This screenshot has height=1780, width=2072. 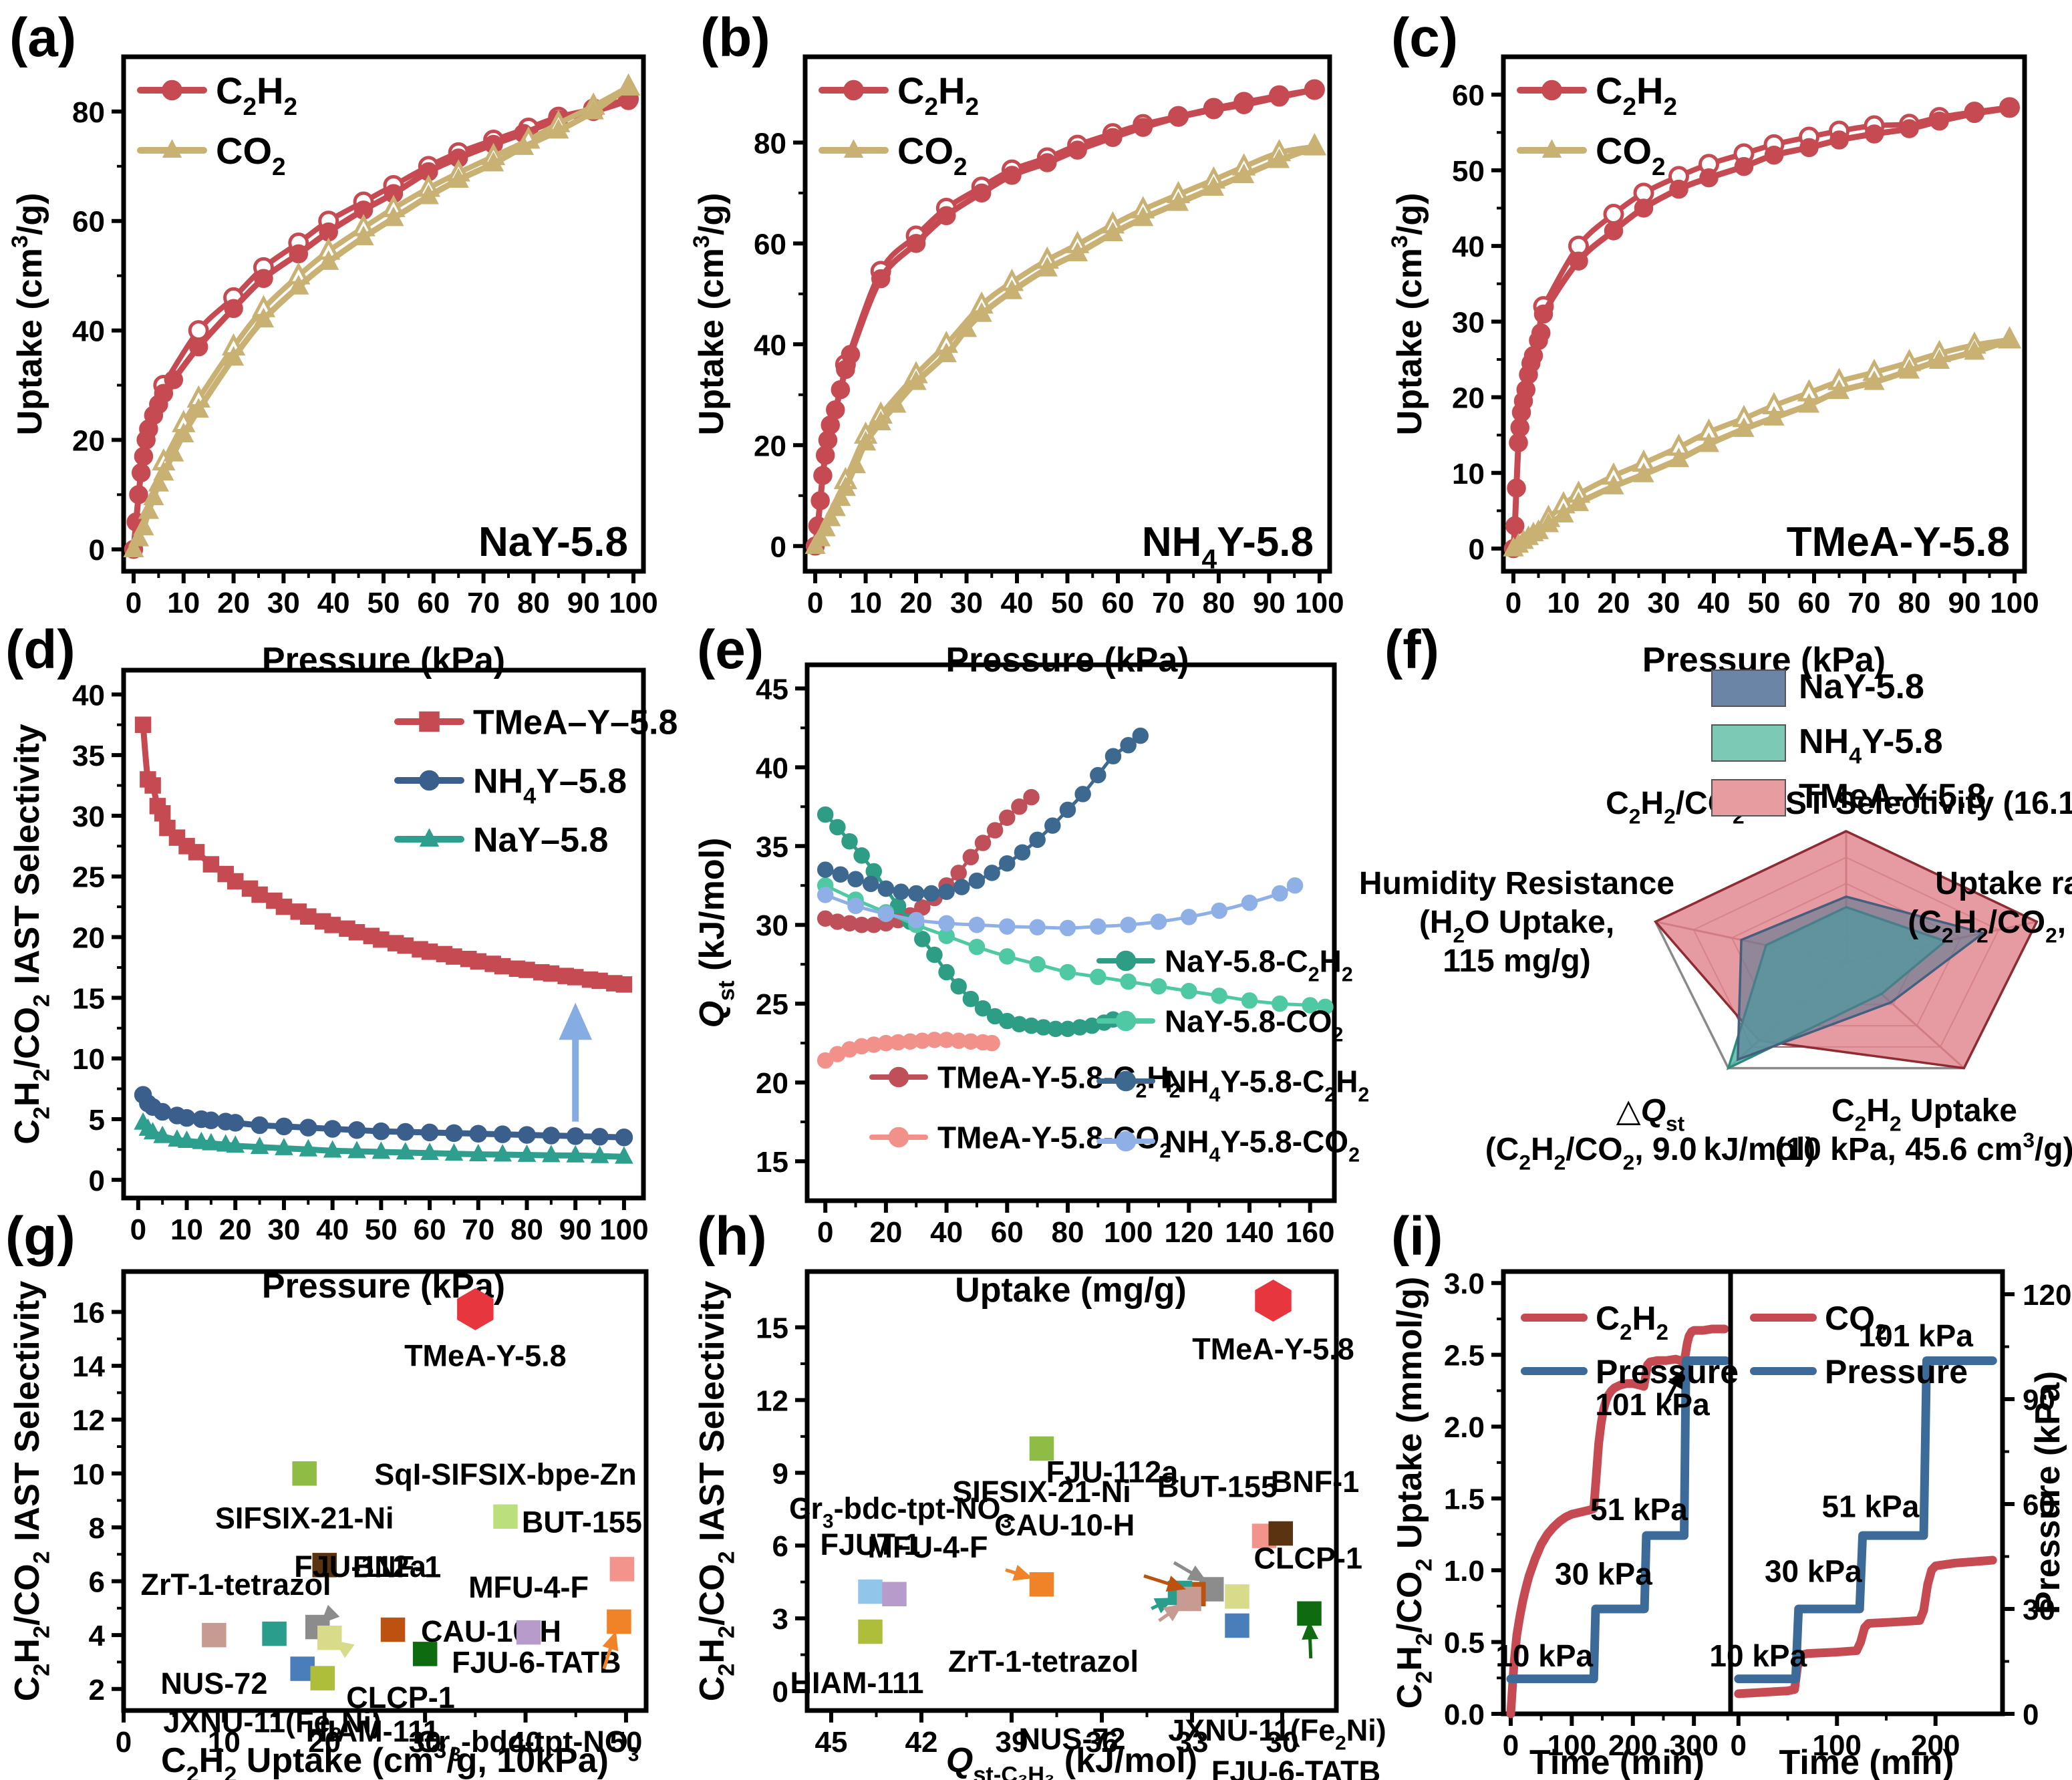 What do you see at coordinates (1103, 1742) in the screenshot?
I see `x-tick-label: 36` at bounding box center [1103, 1742].